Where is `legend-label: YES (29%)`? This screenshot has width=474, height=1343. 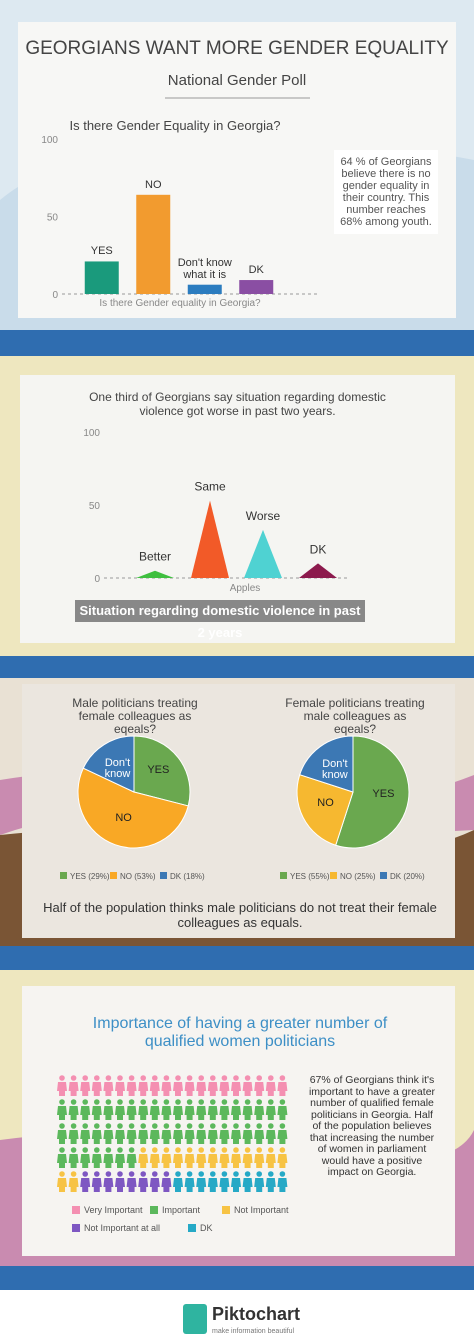 legend-label: YES (29%) is located at coordinates (90, 876).